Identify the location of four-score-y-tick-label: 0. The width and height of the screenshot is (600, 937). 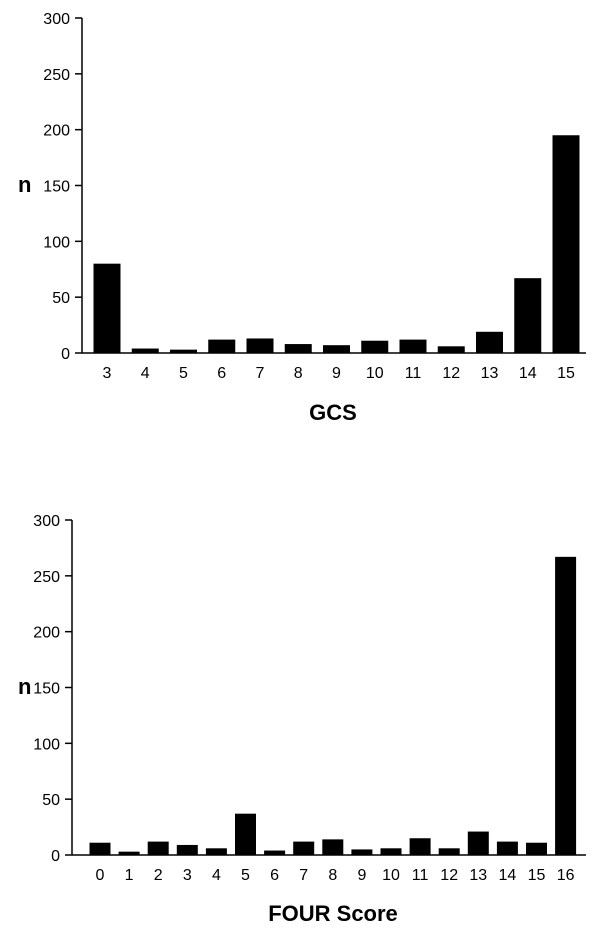
(55, 856).